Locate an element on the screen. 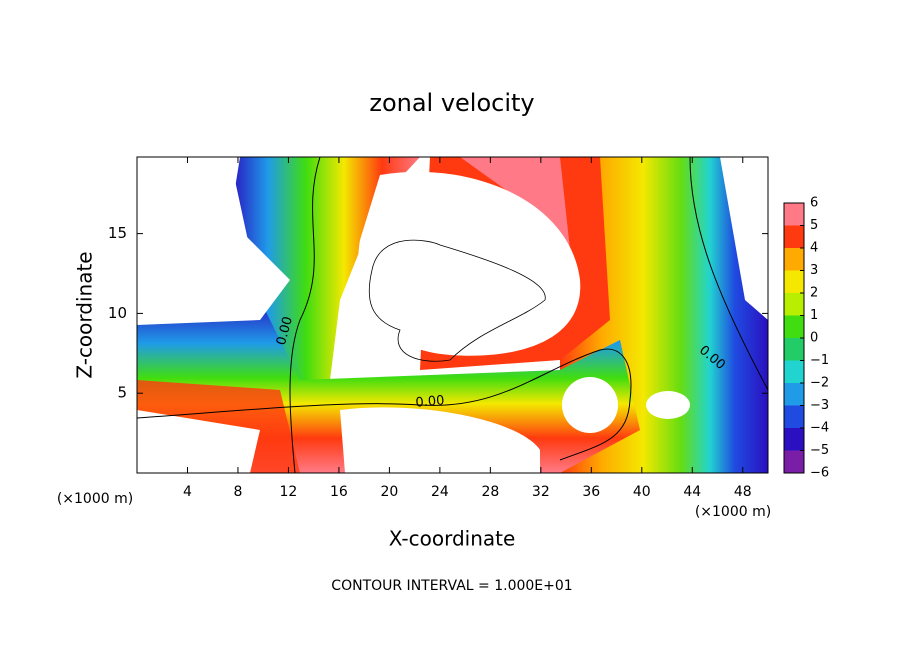 The height and width of the screenshot is (654, 904). y-tick-label: 5 is located at coordinates (122, 393).